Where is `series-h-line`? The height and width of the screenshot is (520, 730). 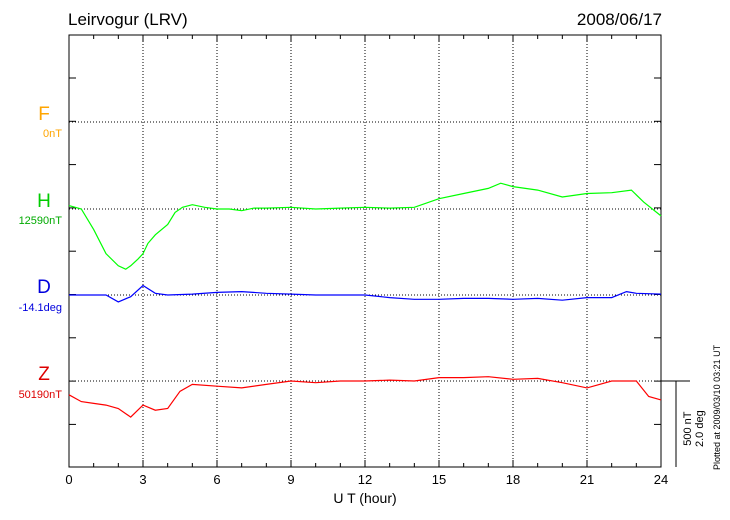
series-h-line is located at coordinates (365, 226).